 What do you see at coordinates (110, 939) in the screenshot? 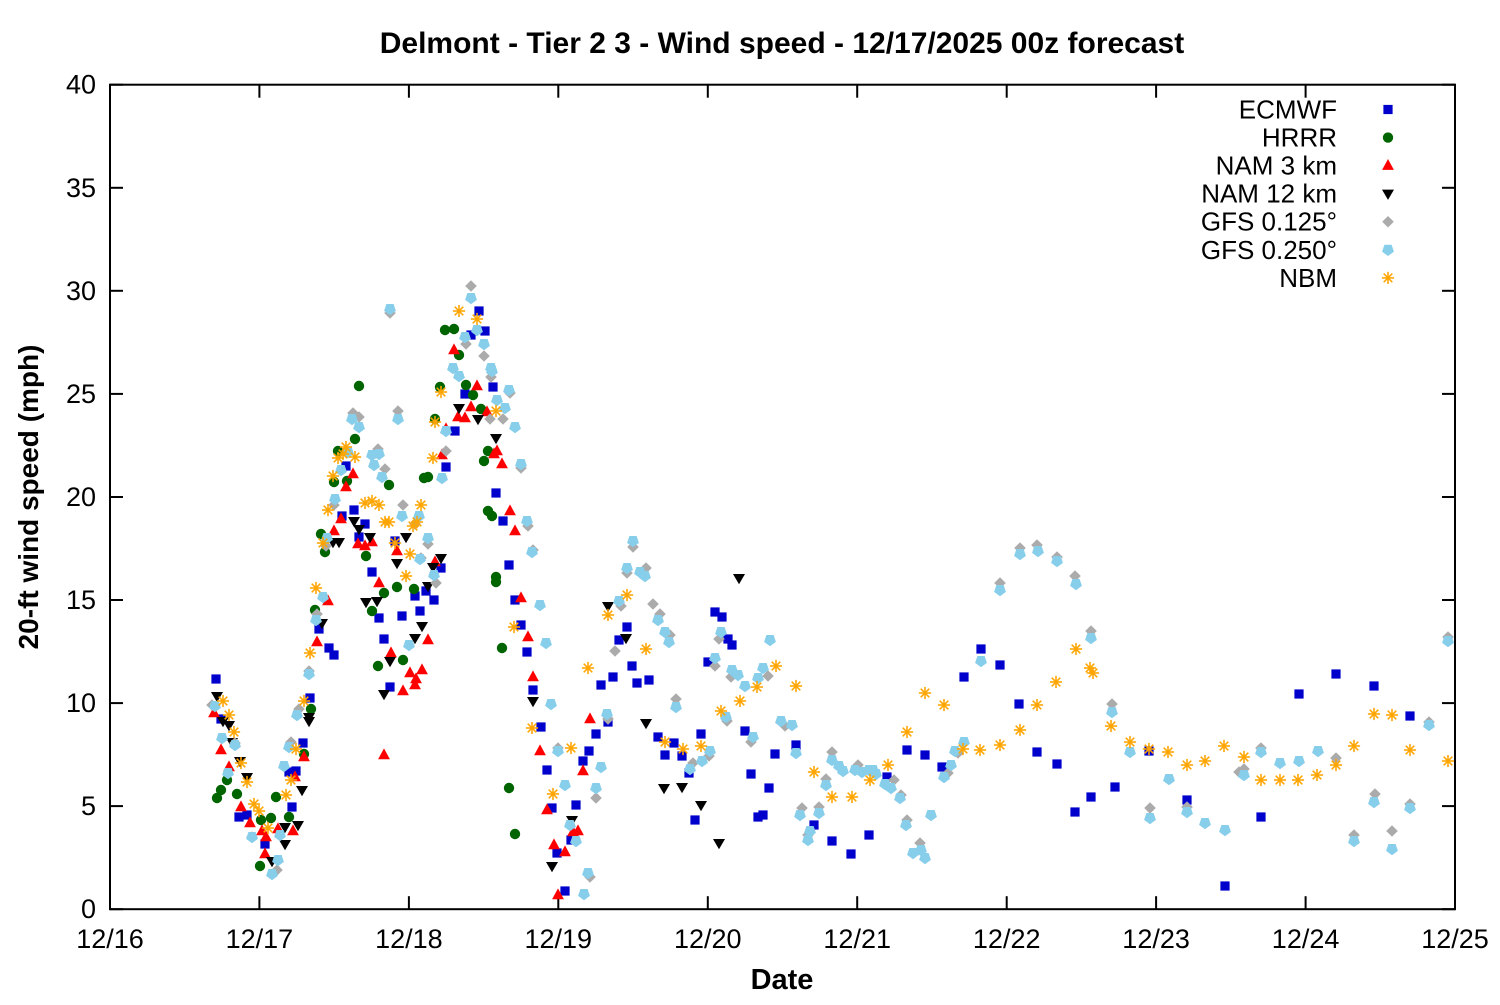
I see `svg-text: 12/16` at bounding box center [110, 939].